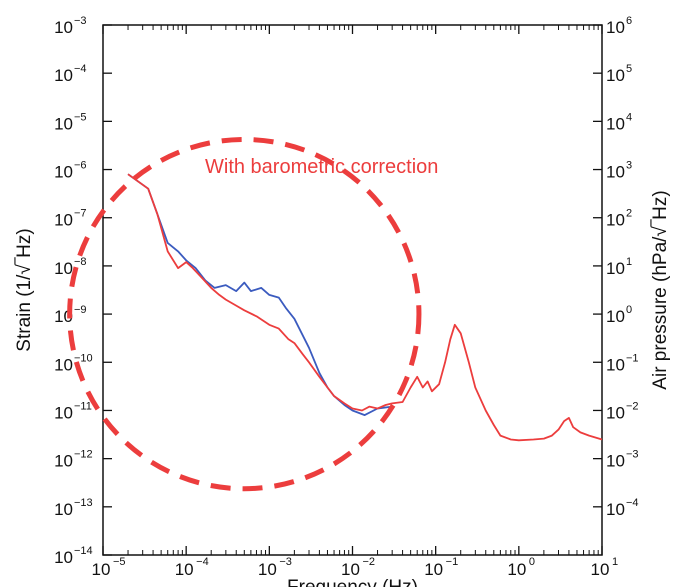 The image size is (683, 587). Describe the element at coordinates (321, 167) in the screenshot. I see `correction-label: With barometric correction` at that location.